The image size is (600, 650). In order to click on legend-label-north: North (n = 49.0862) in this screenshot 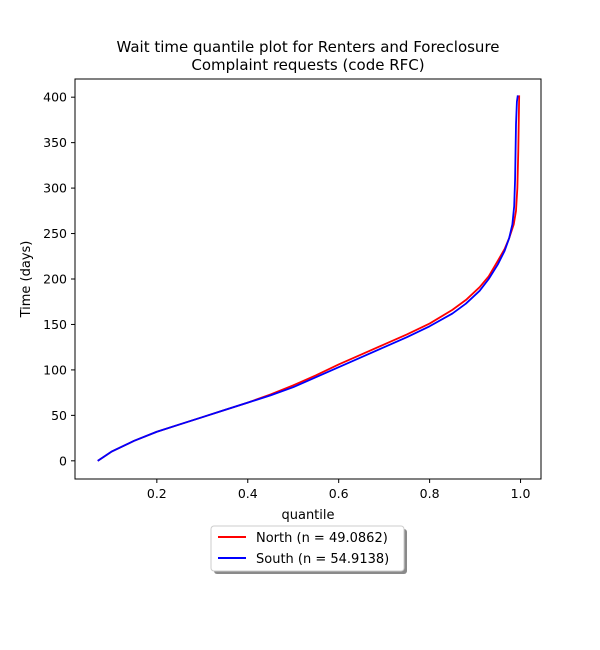, I will do `click(322, 538)`.